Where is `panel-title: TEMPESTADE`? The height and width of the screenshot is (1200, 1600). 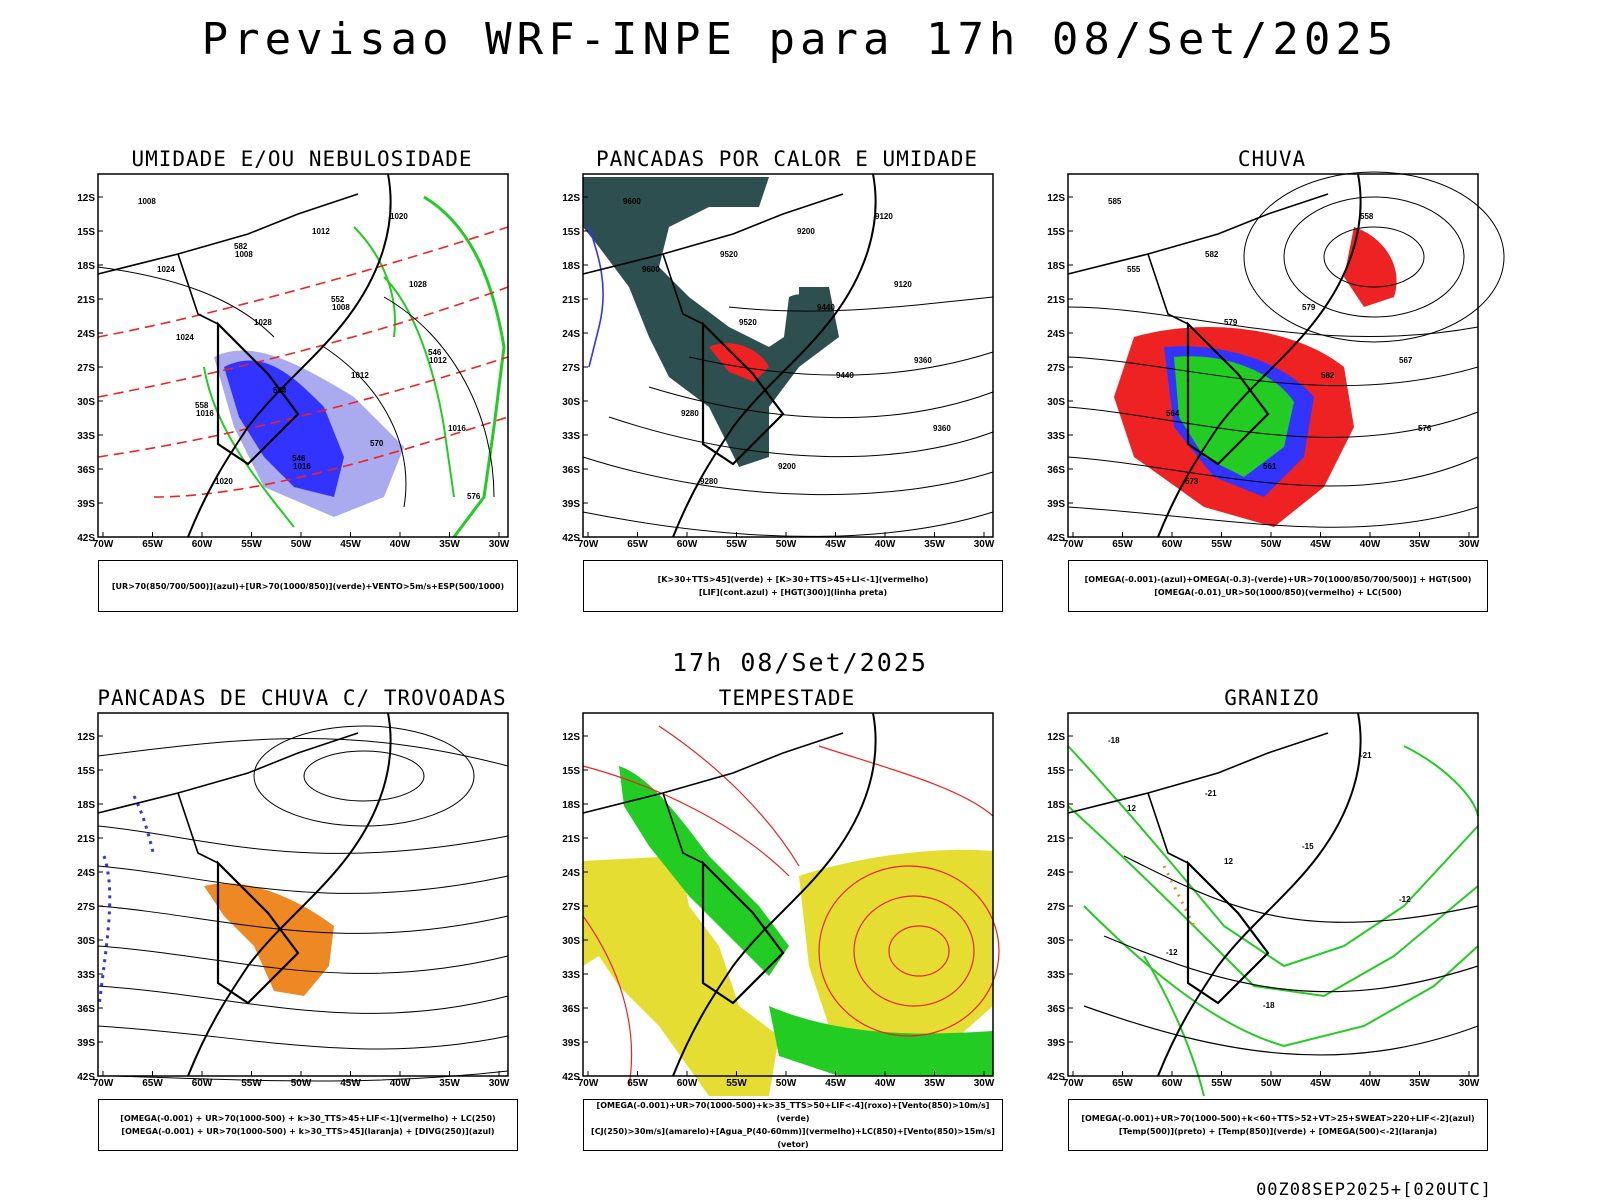
panel-title: TEMPESTADE is located at coordinates (787, 698).